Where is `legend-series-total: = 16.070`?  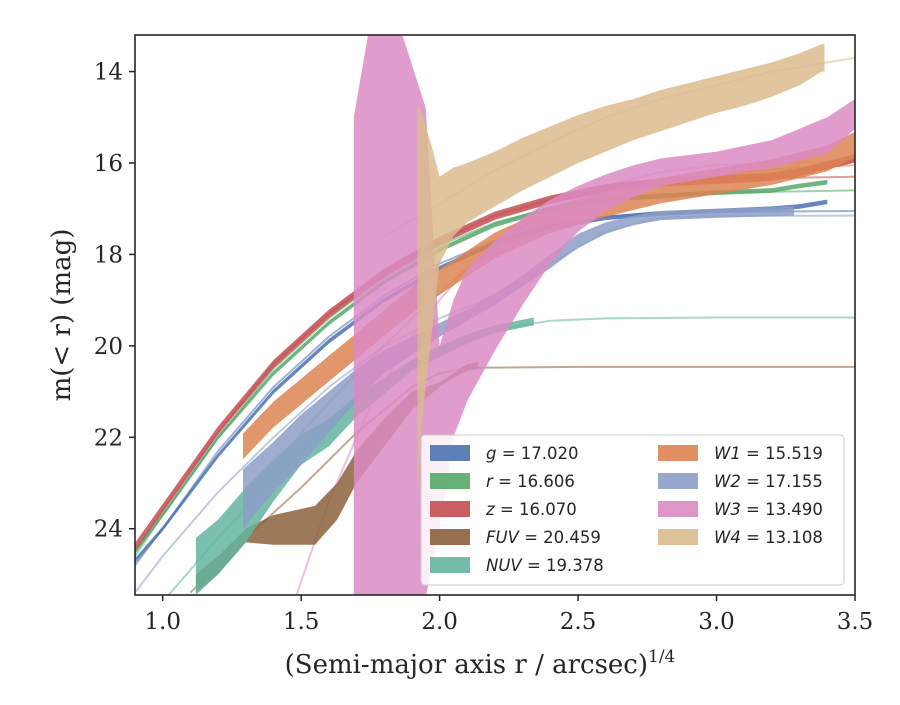
legend-series-total: = 16.070 is located at coordinates (536, 509).